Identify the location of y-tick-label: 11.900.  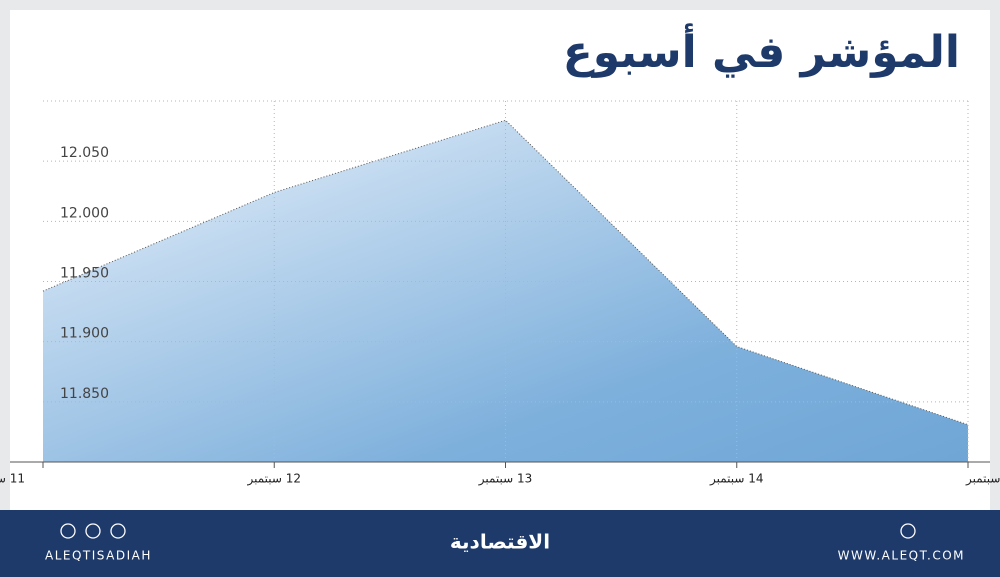
(84, 334).